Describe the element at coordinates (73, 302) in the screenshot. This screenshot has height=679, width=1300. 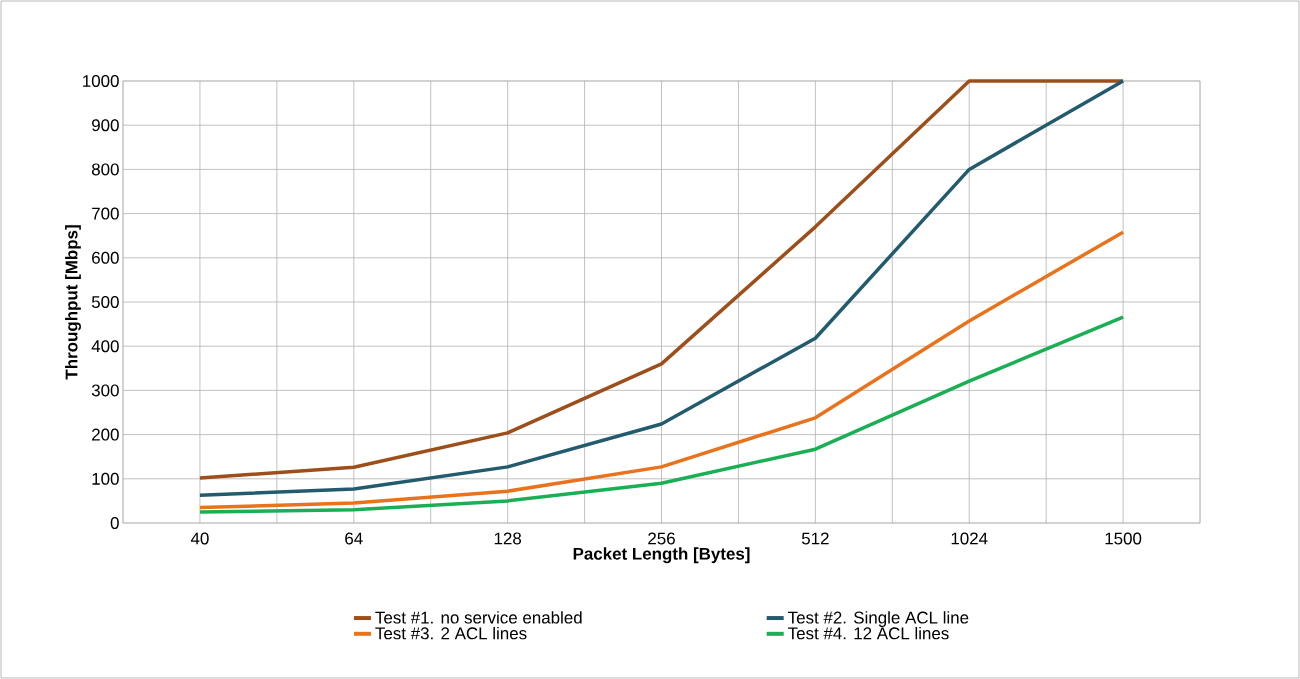
I see `y-axis-title: Throughput [Mbps]` at that location.